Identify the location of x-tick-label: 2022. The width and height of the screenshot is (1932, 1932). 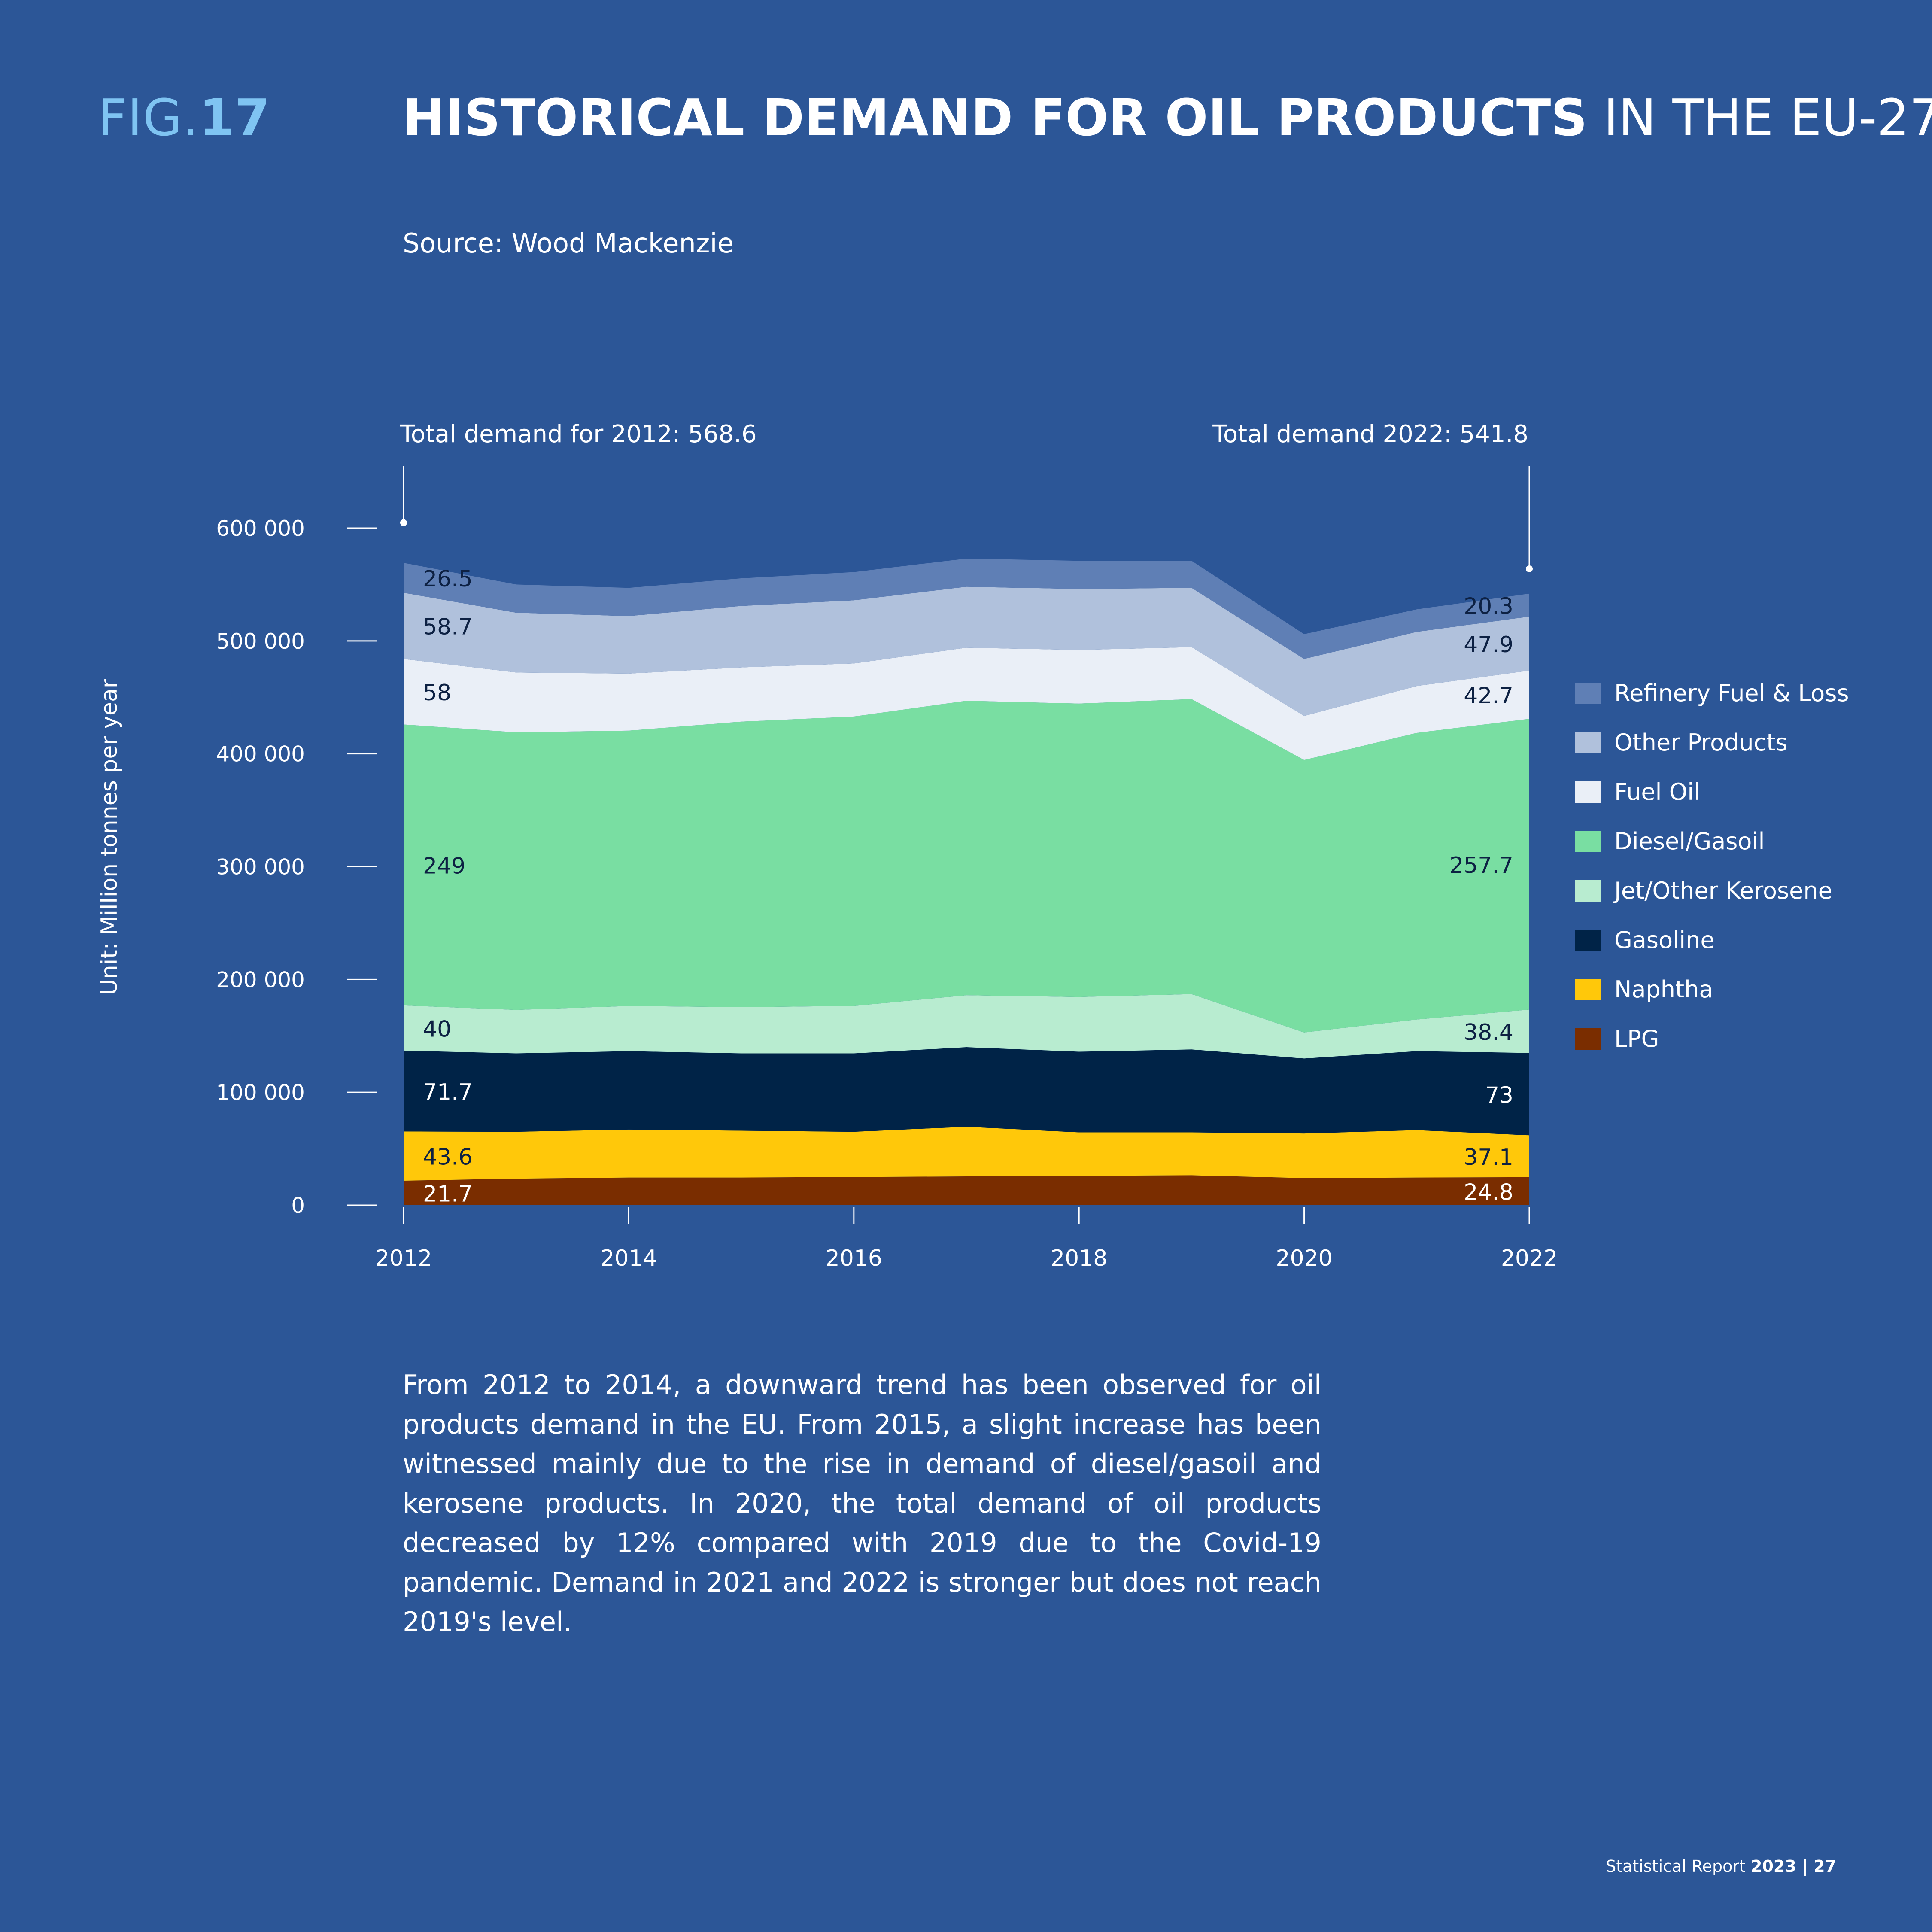
(1529, 1258).